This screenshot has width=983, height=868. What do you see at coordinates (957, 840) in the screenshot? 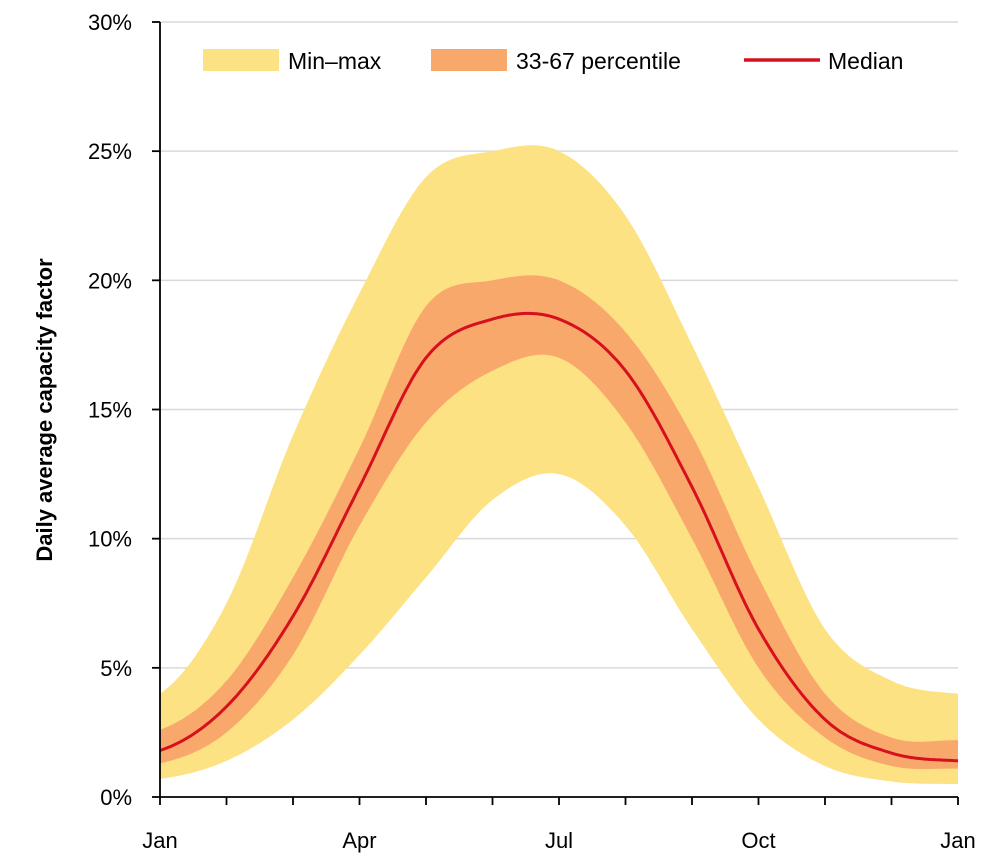
I see `x-tick-label-4: Jan` at bounding box center [957, 840].